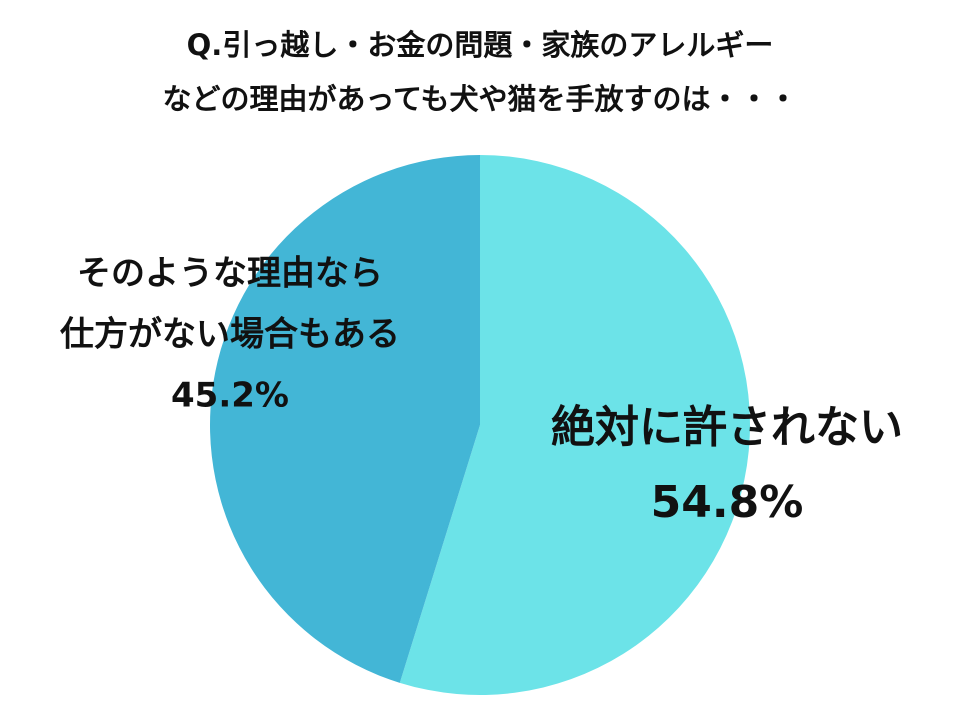  Describe the element at coordinates (727, 502) in the screenshot. I see `value-label: 54.8%` at that location.